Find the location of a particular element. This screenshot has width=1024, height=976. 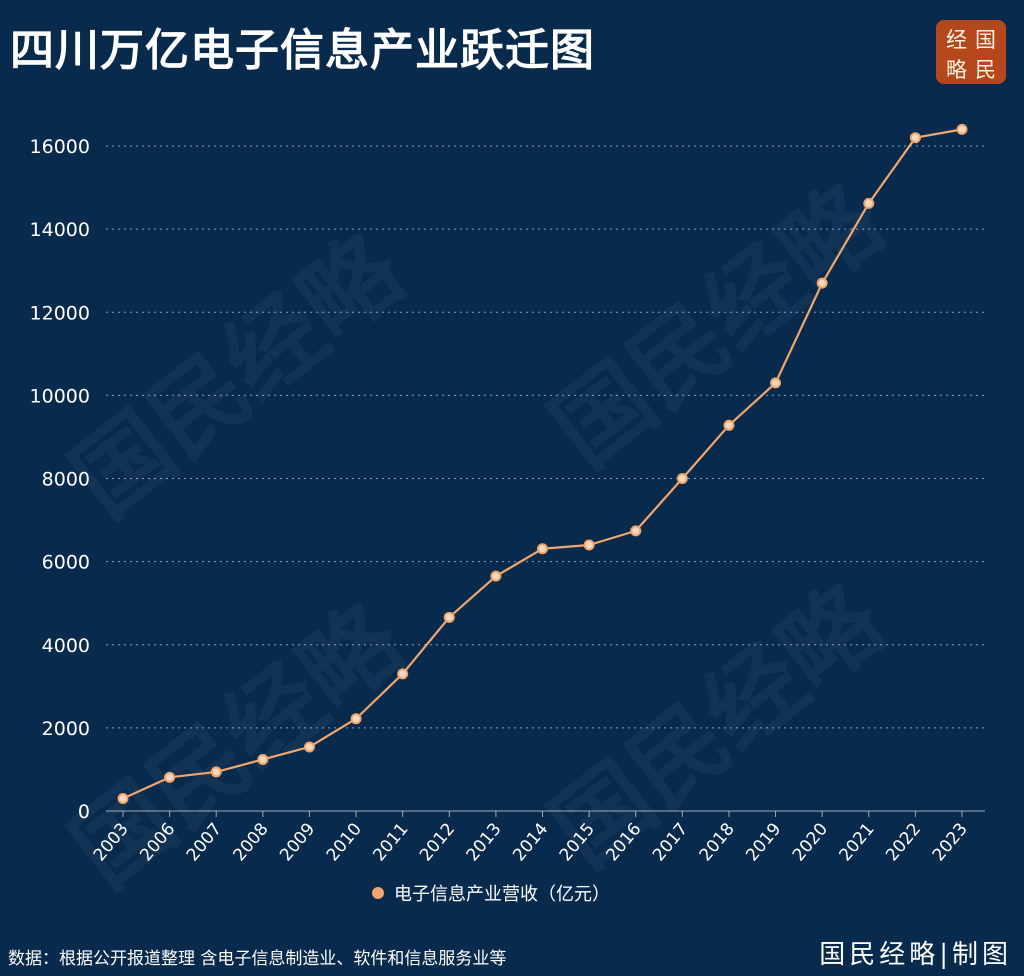

x-tick-label: 2021 is located at coordinates (856, 842).